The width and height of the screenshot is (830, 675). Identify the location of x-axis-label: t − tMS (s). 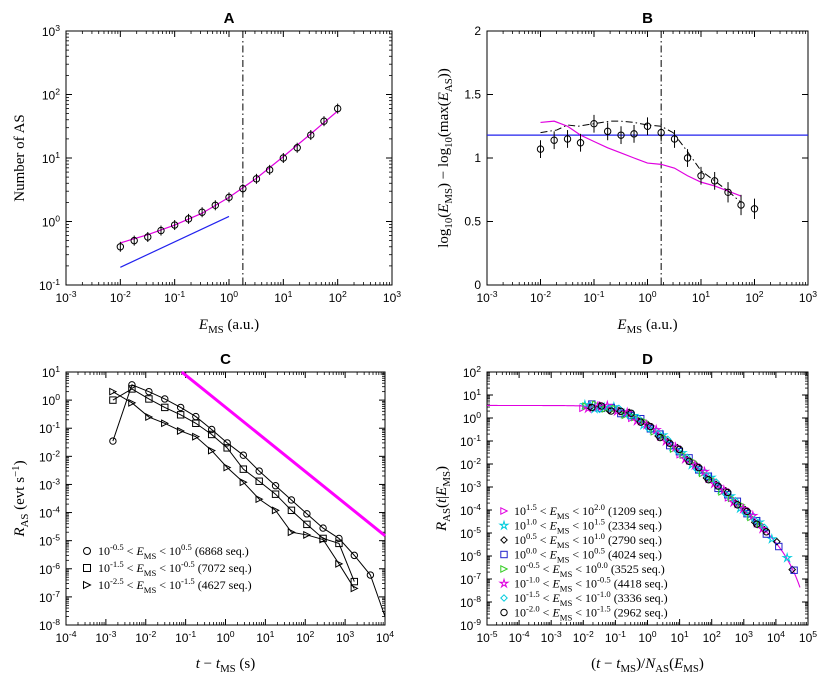
(226, 665).